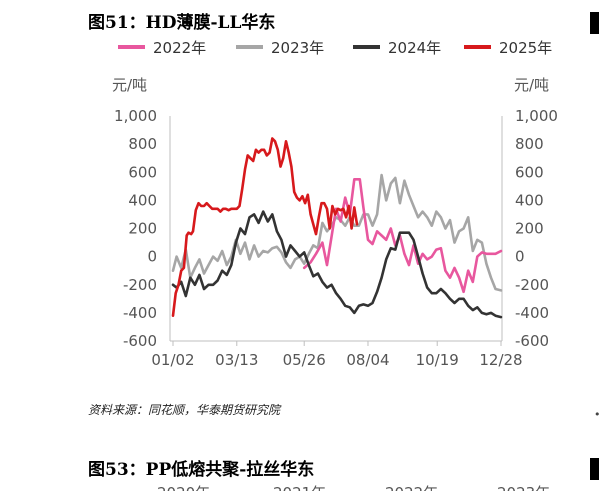 The image size is (599, 491). Describe the element at coordinates (142, 172) in the screenshot. I see `y-tick-label-left: 600` at that location.